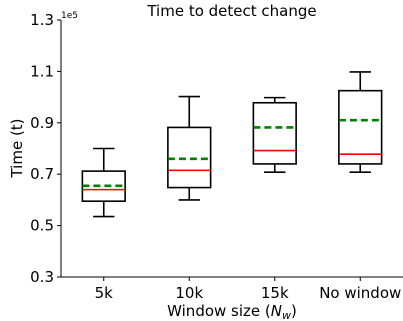  What do you see at coordinates (42, 226) in the screenshot?
I see `y-tick-label: 0.5` at bounding box center [42, 226].